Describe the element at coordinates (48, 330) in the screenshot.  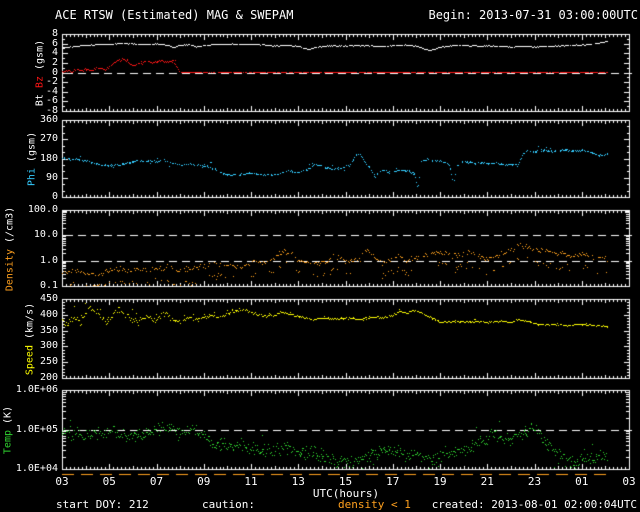
I see `y-tick-label: 350` at that location.